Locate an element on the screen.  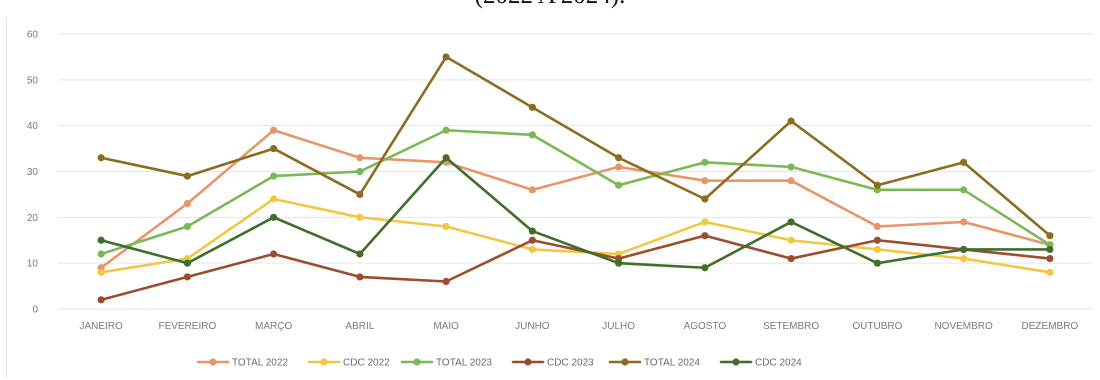
x-tick-label: JANEIRO is located at coordinates (101, 326).